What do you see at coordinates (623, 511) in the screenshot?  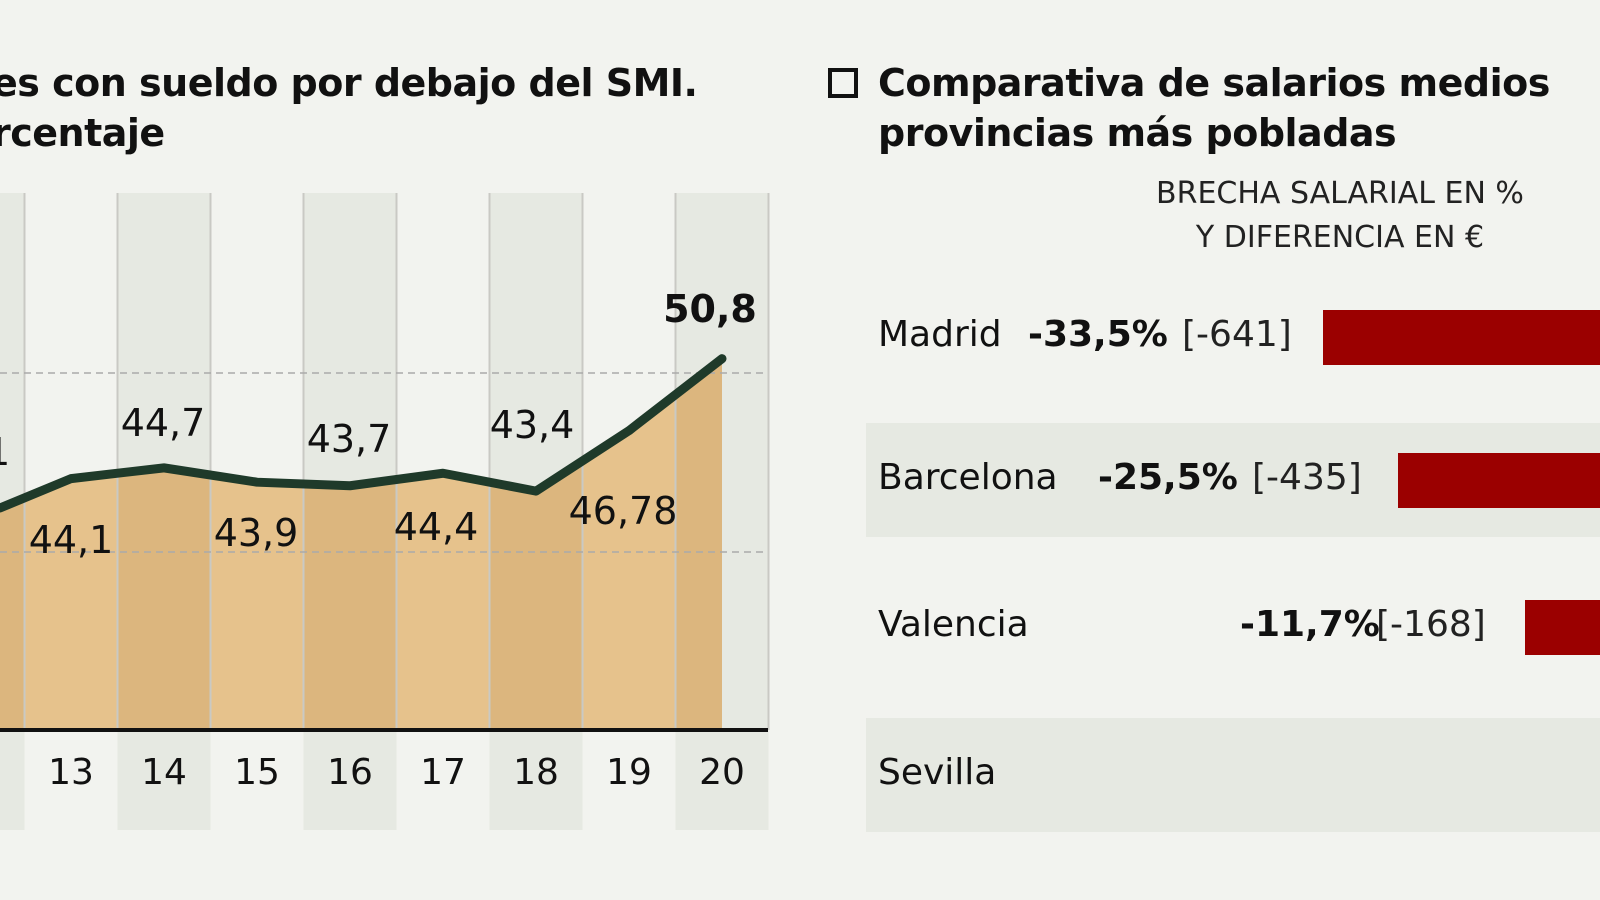 I see `data-label: 46,78` at bounding box center [623, 511].